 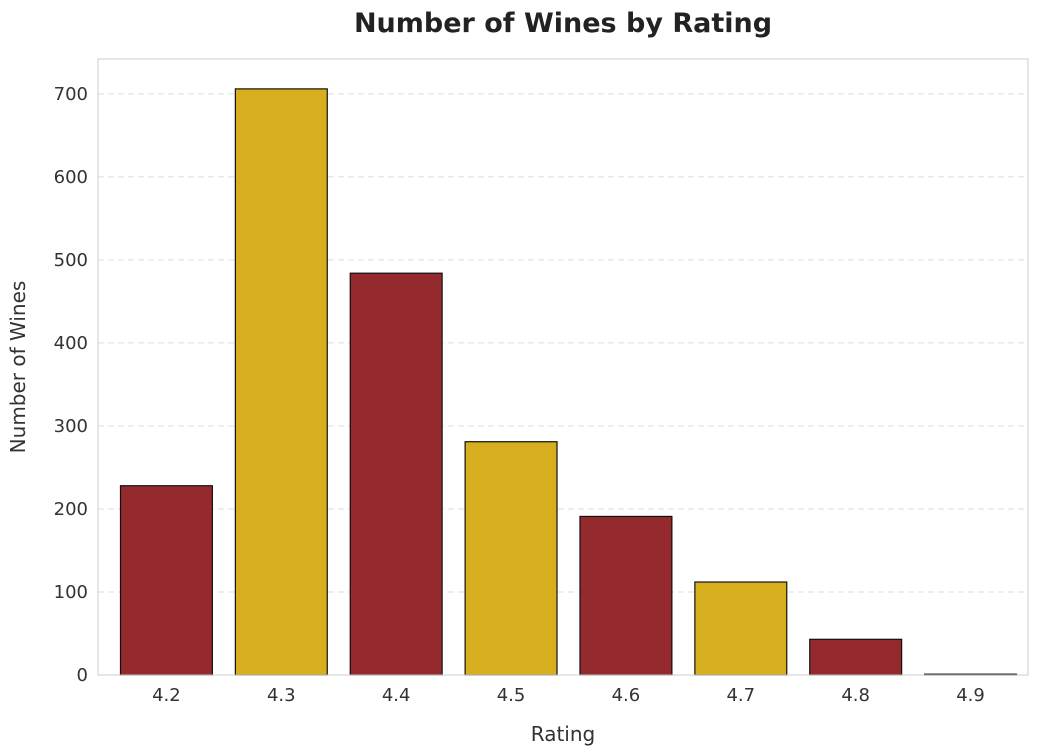 What do you see at coordinates (71, 385) in the screenshot?
I see `y-axis-ticks: 0 100 200 300 400 500 600 700` at bounding box center [71, 385].